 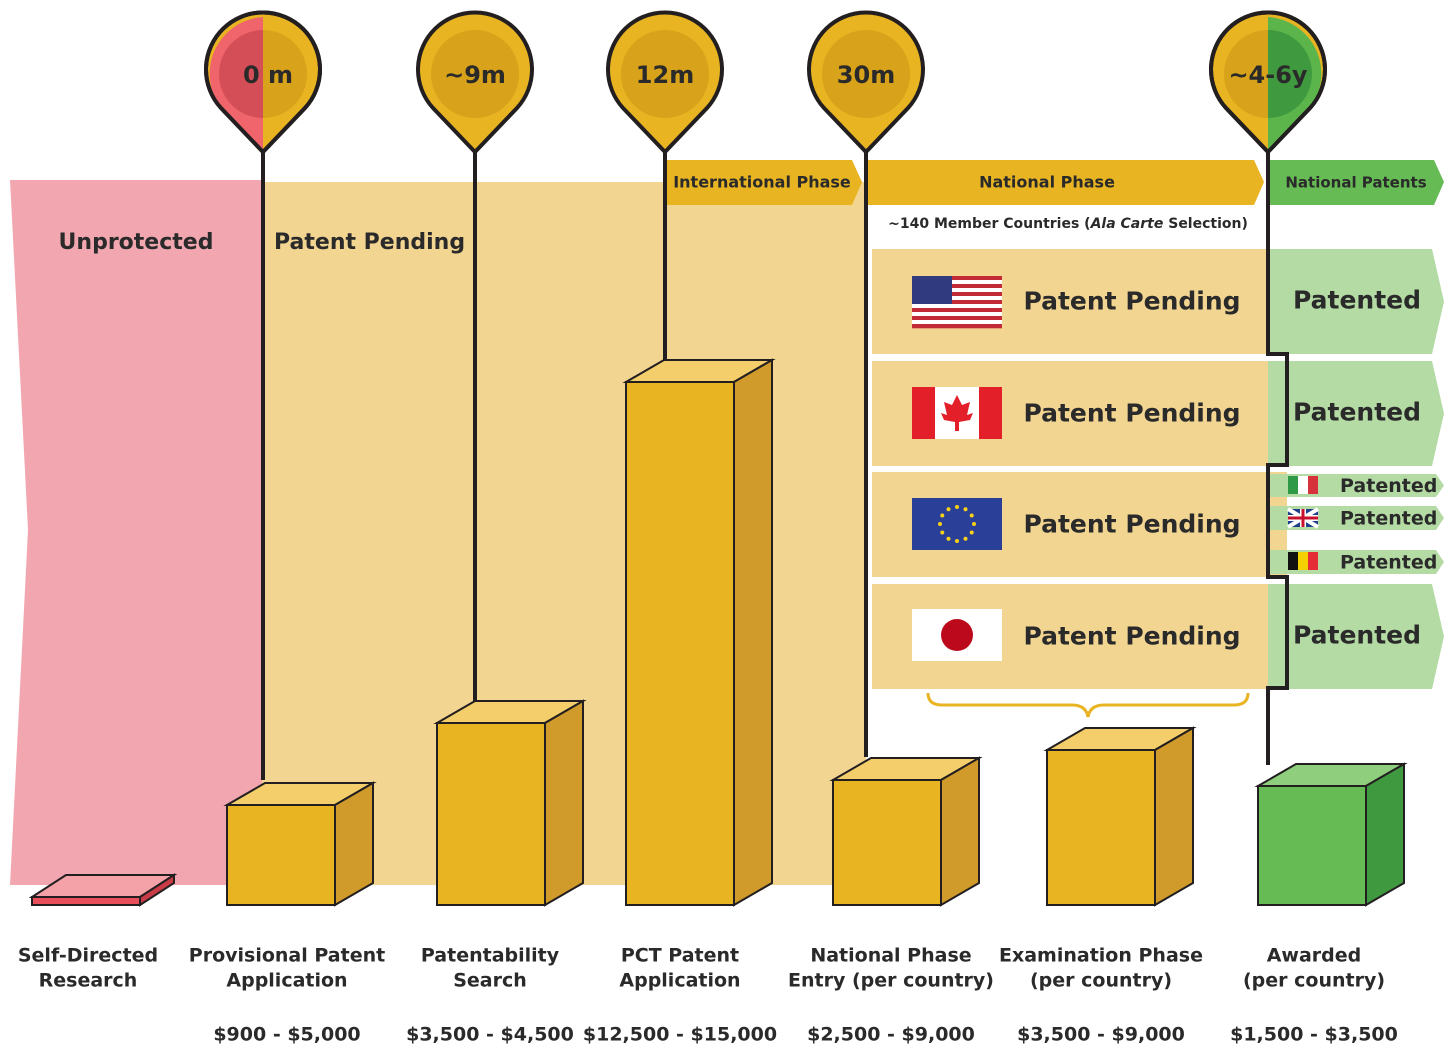 I want to click on pin-label: ~4-6y, so click(x=1267, y=75).